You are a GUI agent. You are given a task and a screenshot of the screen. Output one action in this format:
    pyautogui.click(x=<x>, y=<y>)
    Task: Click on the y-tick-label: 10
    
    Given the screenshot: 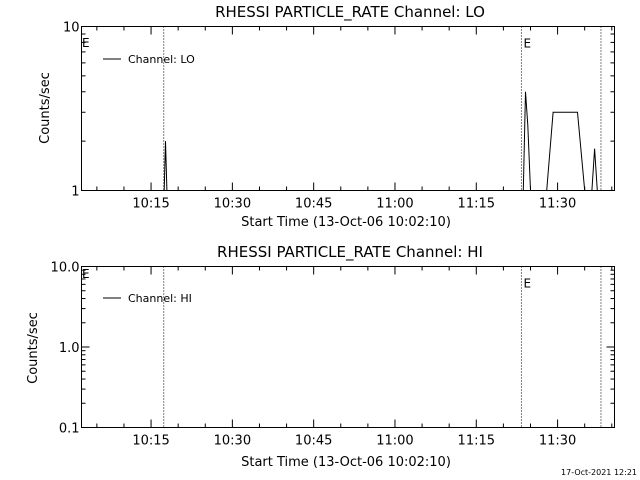 What is the action you would take?
    pyautogui.click(x=71, y=28)
    